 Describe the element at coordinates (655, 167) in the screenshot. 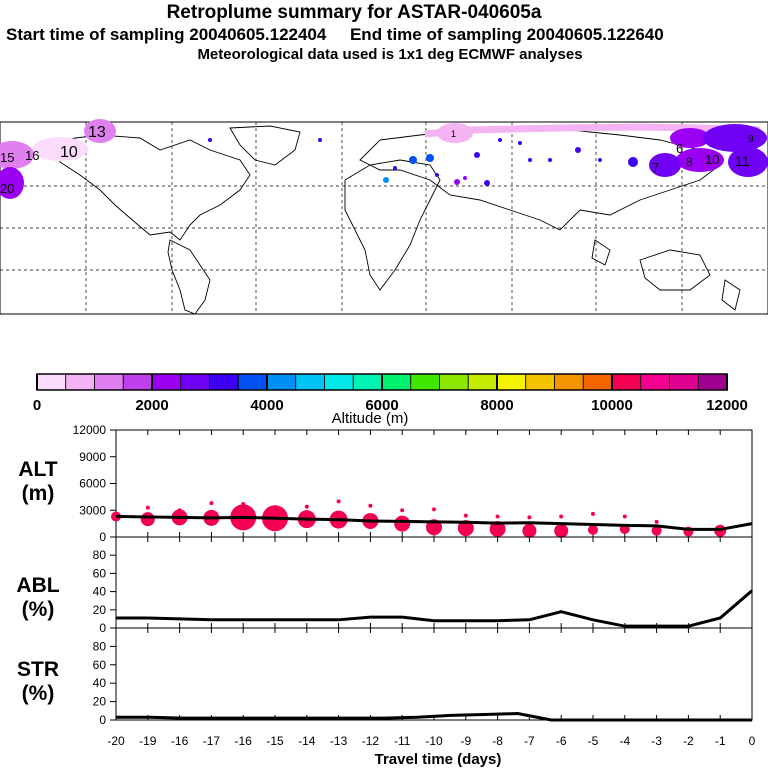

I see `plume-label: 7` at that location.